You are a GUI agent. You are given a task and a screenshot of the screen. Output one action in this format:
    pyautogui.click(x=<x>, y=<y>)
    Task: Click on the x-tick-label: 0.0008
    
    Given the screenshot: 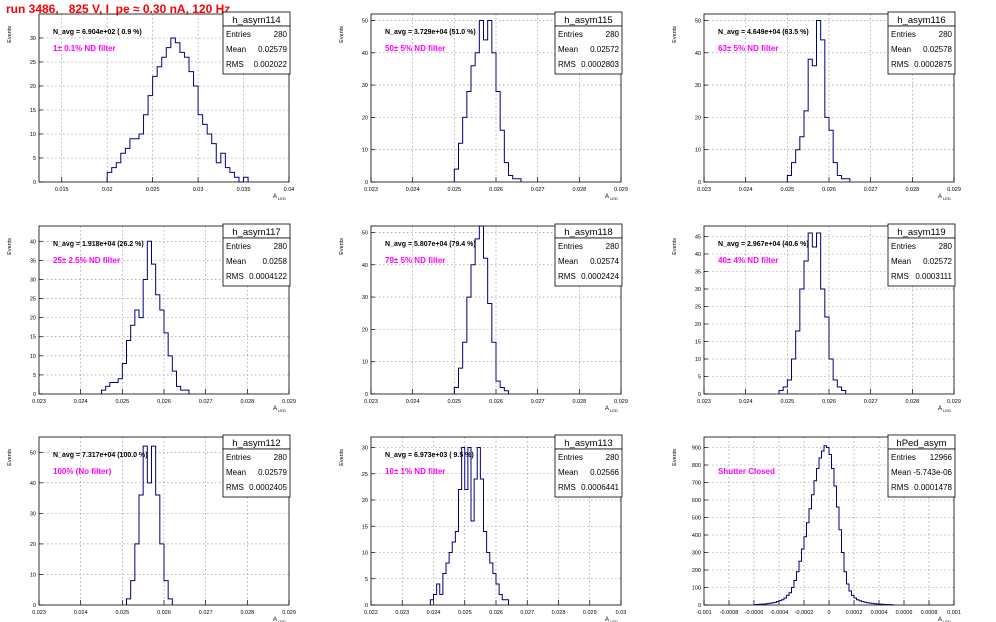 What is the action you would take?
    pyautogui.click(x=929, y=613)
    